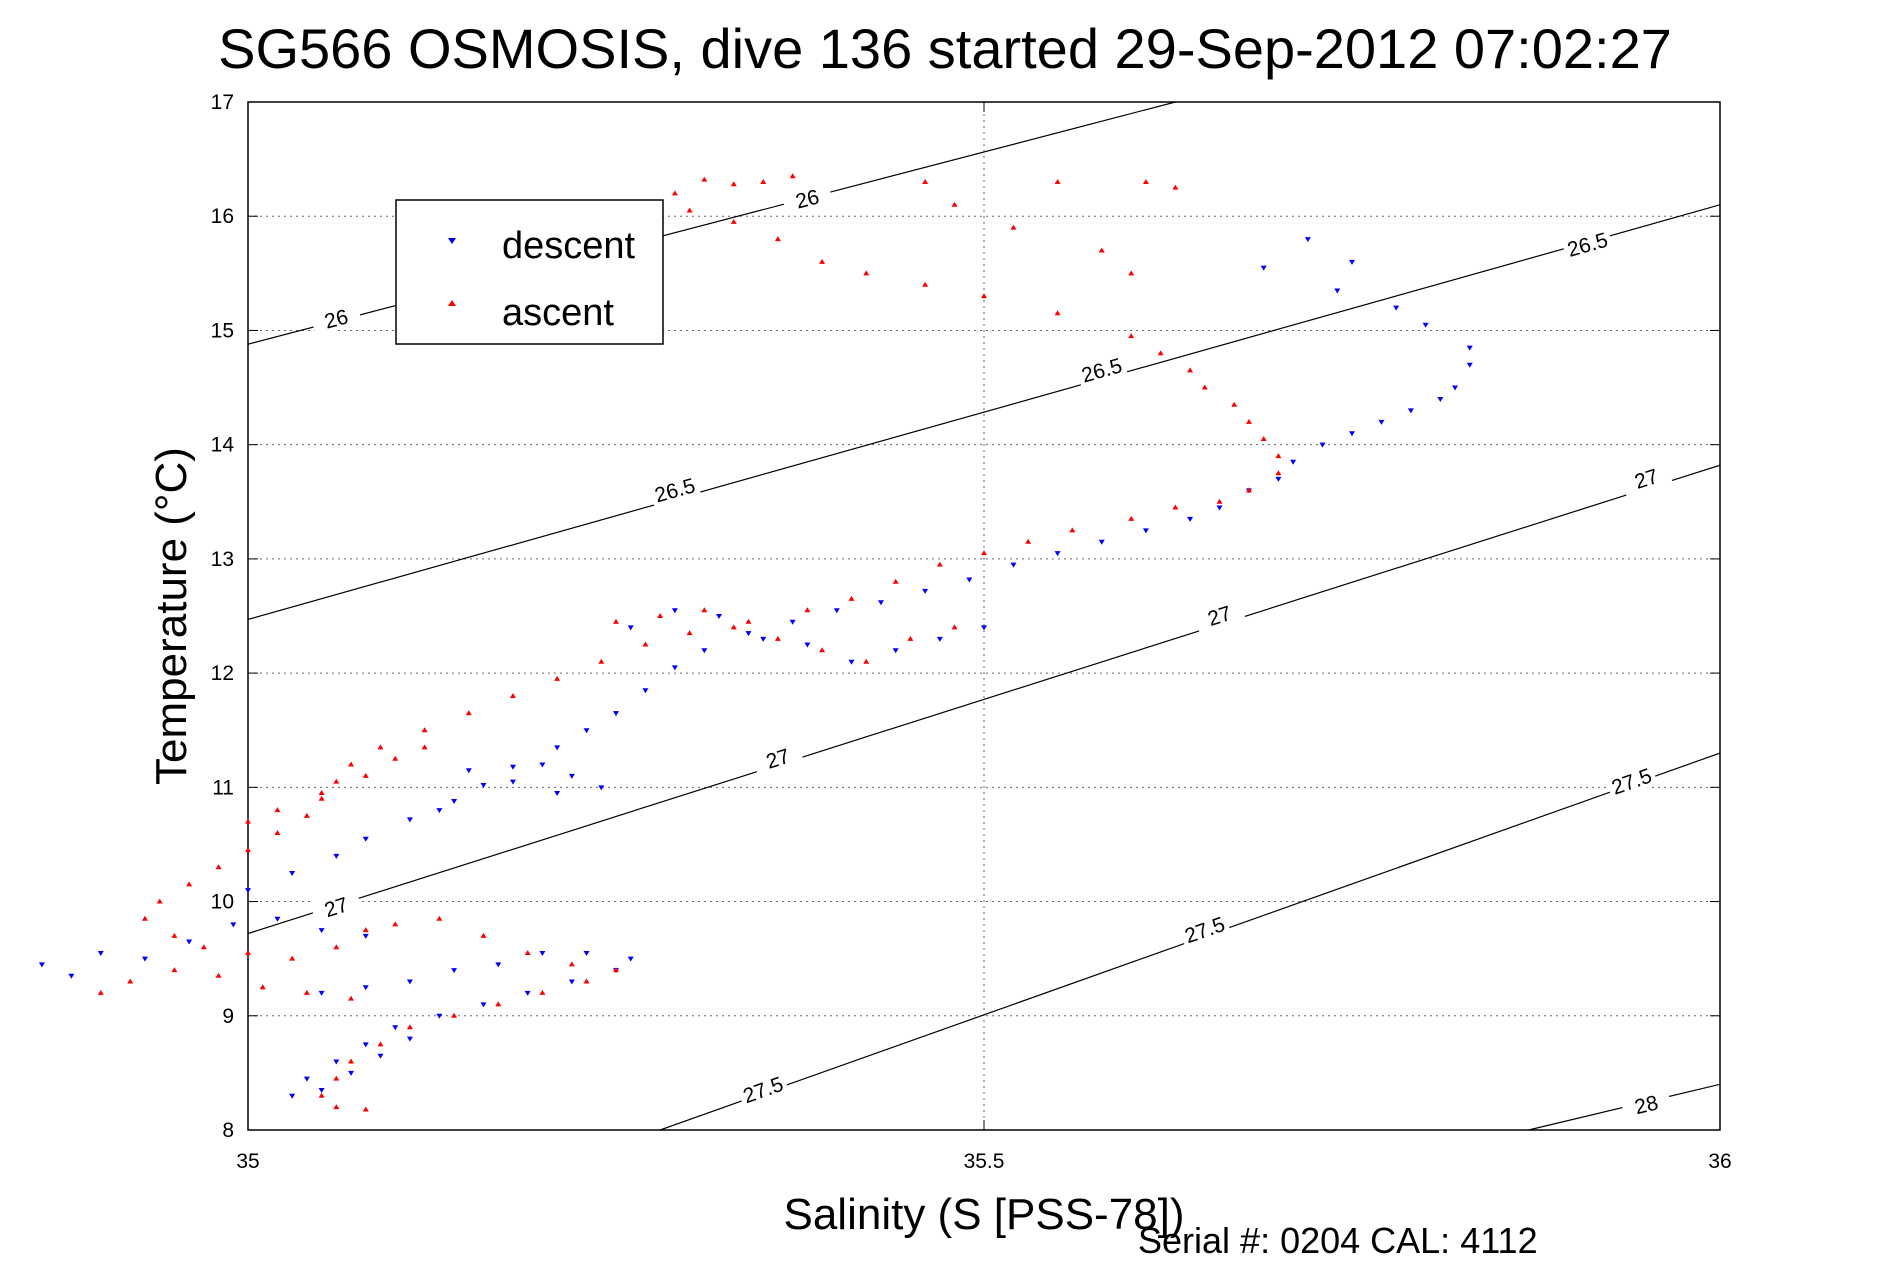 This screenshot has height=1262, width=1891. Describe the element at coordinates (807, 199) in the screenshot. I see `density-contour-label: 26` at that location.